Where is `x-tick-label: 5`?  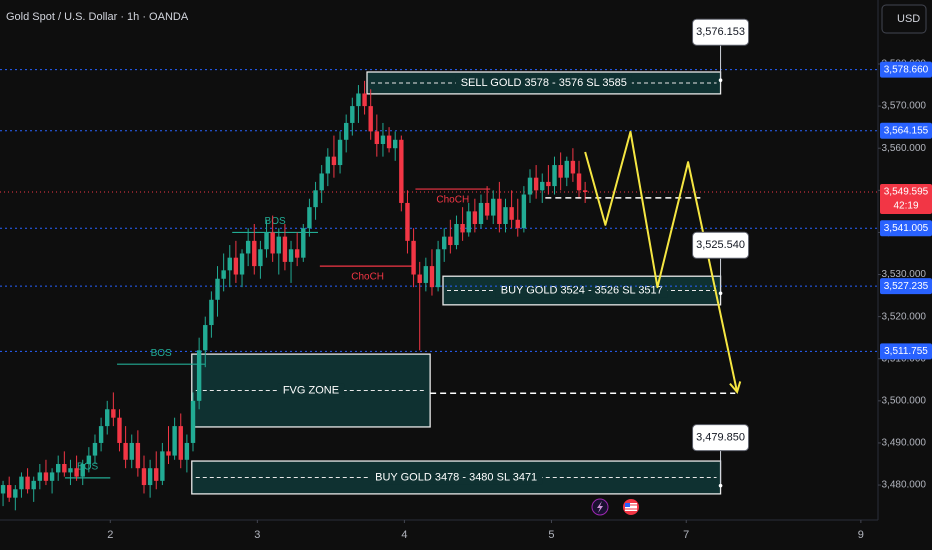 x-tick-label: 5 is located at coordinates (551, 535).